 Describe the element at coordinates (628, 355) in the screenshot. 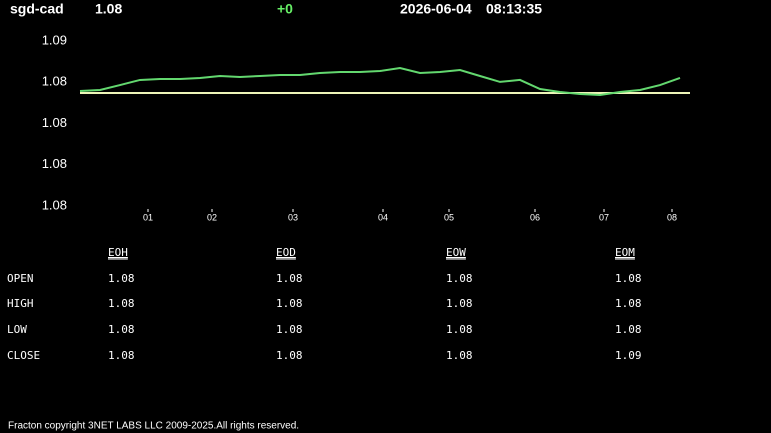

I see `cell: 1.09` at that location.